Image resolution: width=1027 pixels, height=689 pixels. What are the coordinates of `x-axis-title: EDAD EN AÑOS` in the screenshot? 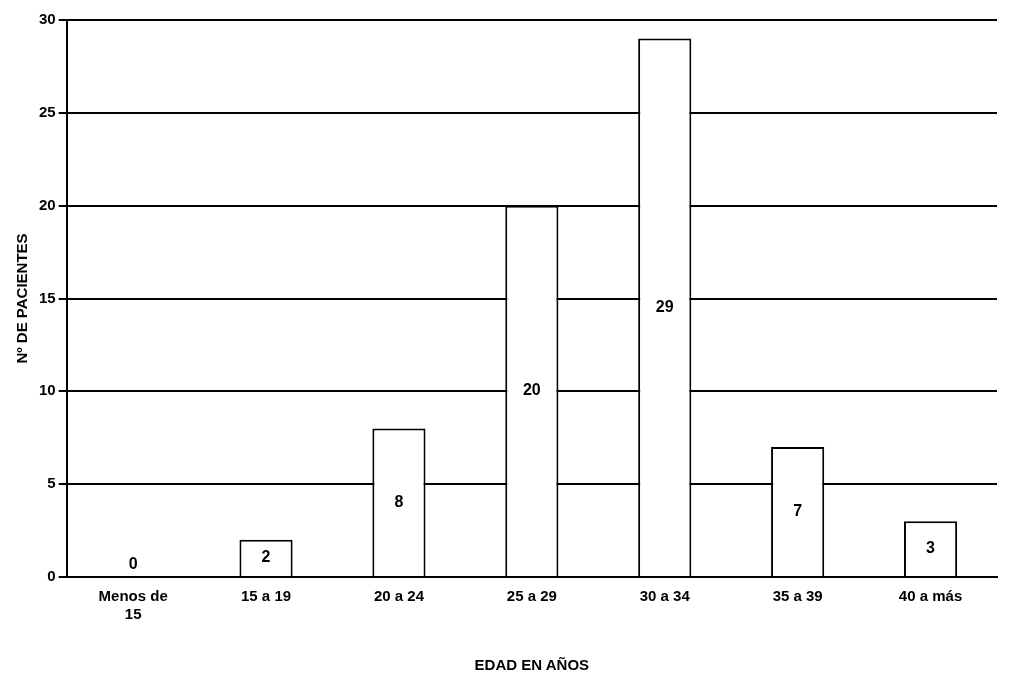 It's located at (532, 665).